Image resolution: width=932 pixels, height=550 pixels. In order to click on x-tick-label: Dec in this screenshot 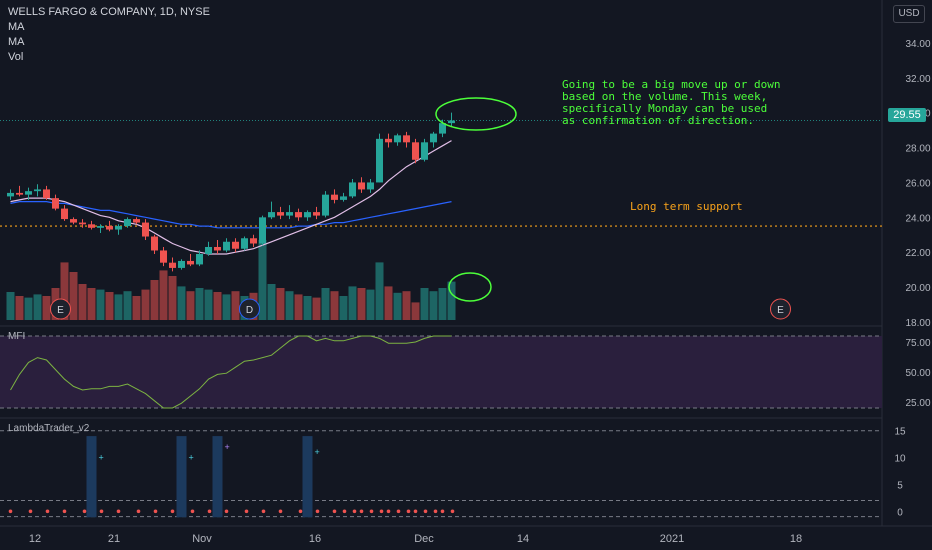, I will do `click(424, 539)`.